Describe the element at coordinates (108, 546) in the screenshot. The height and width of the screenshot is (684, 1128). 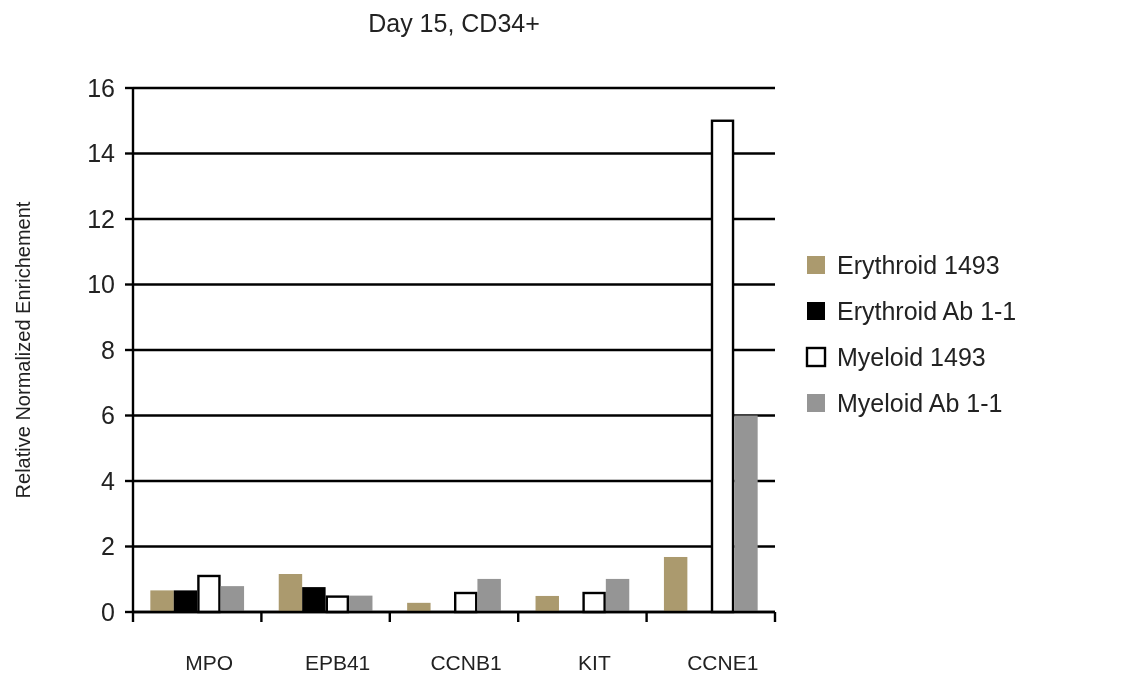
I see `y-tick-label: 2` at that location.